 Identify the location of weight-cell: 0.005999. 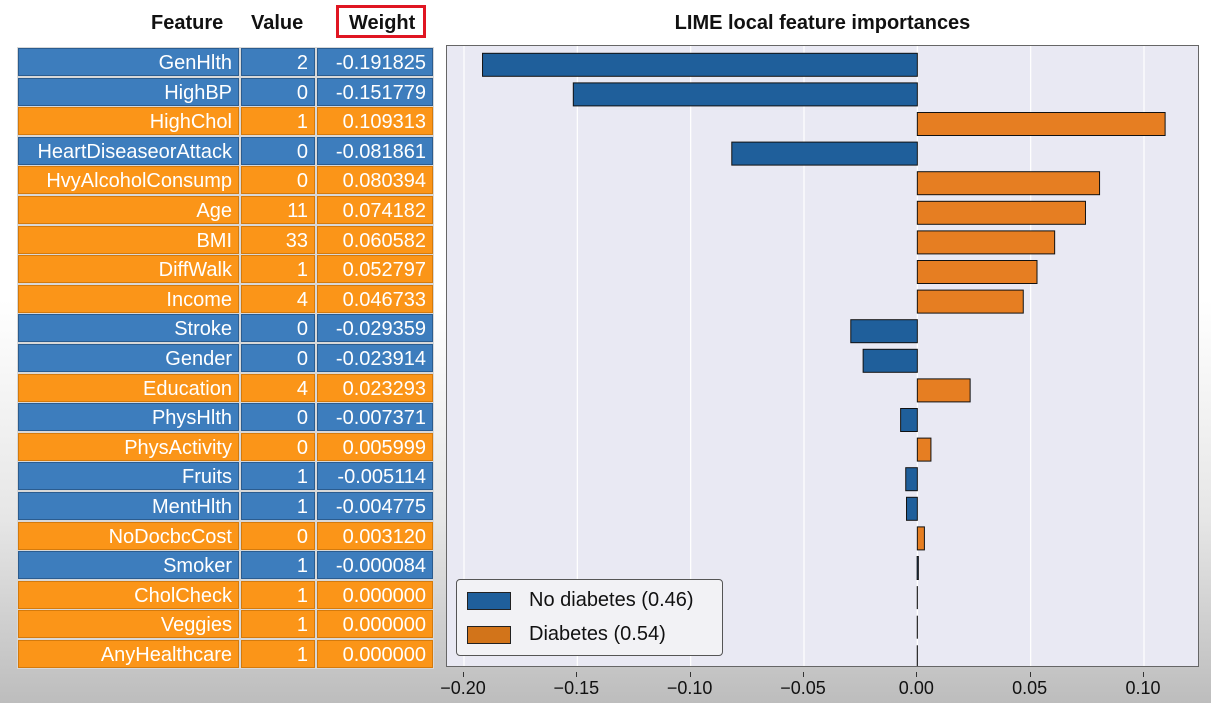
(375, 446).